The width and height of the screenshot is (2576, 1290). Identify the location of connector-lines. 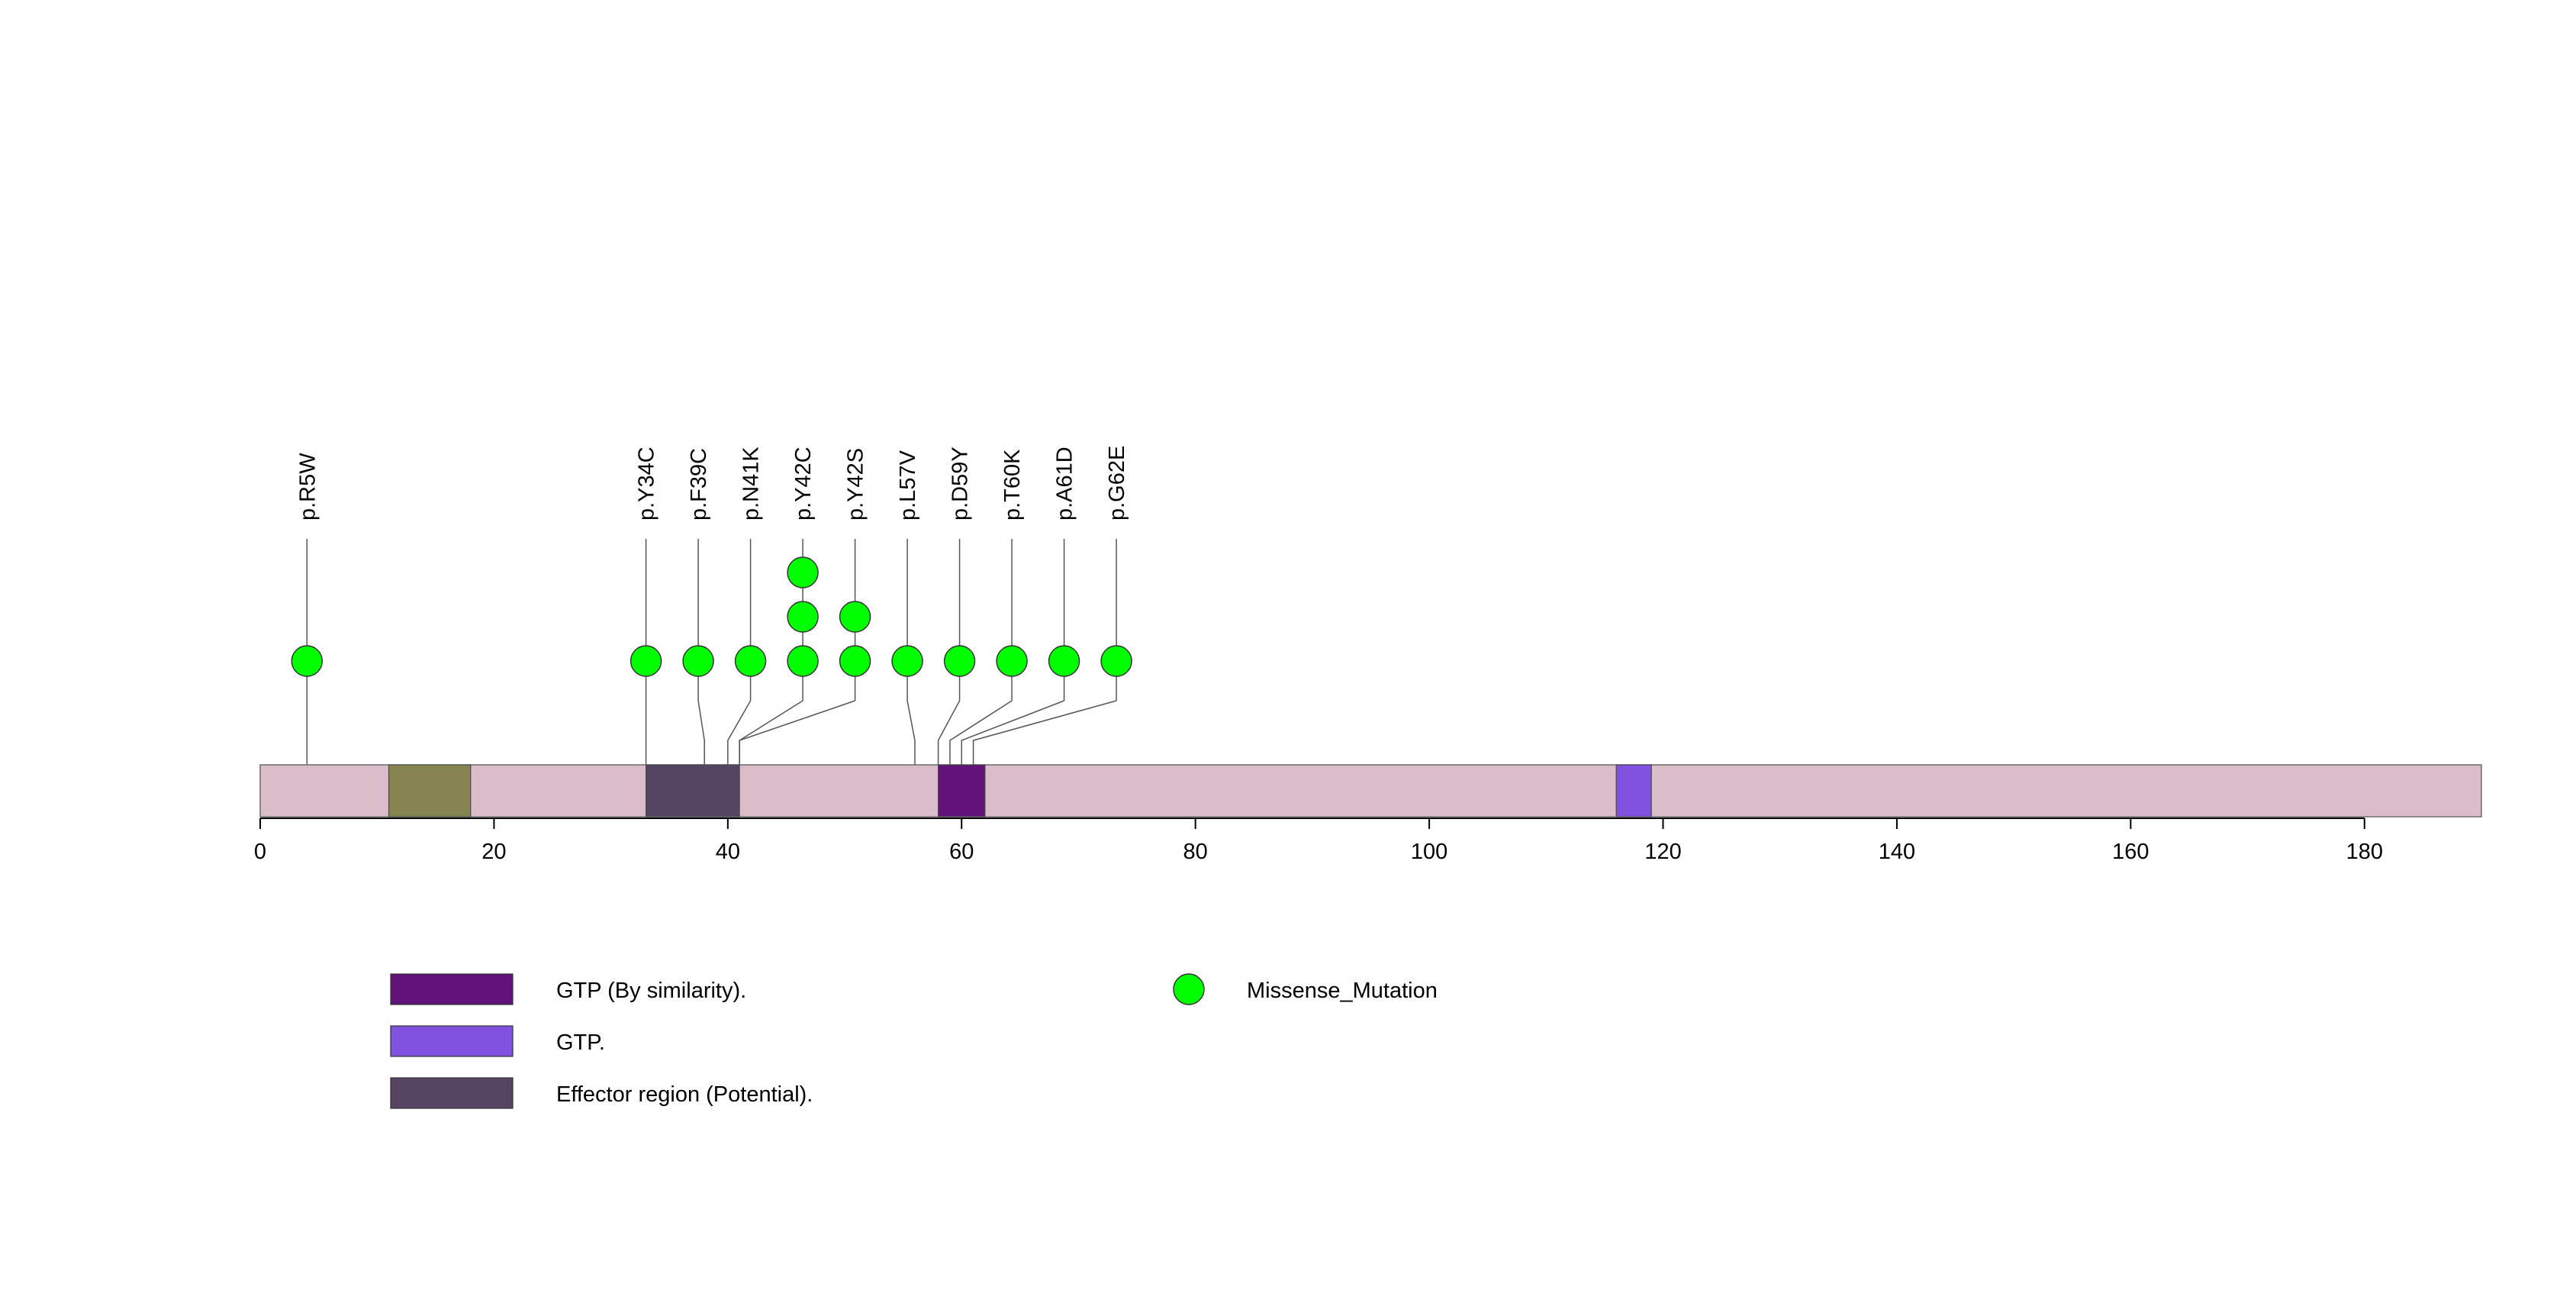
(711, 733).